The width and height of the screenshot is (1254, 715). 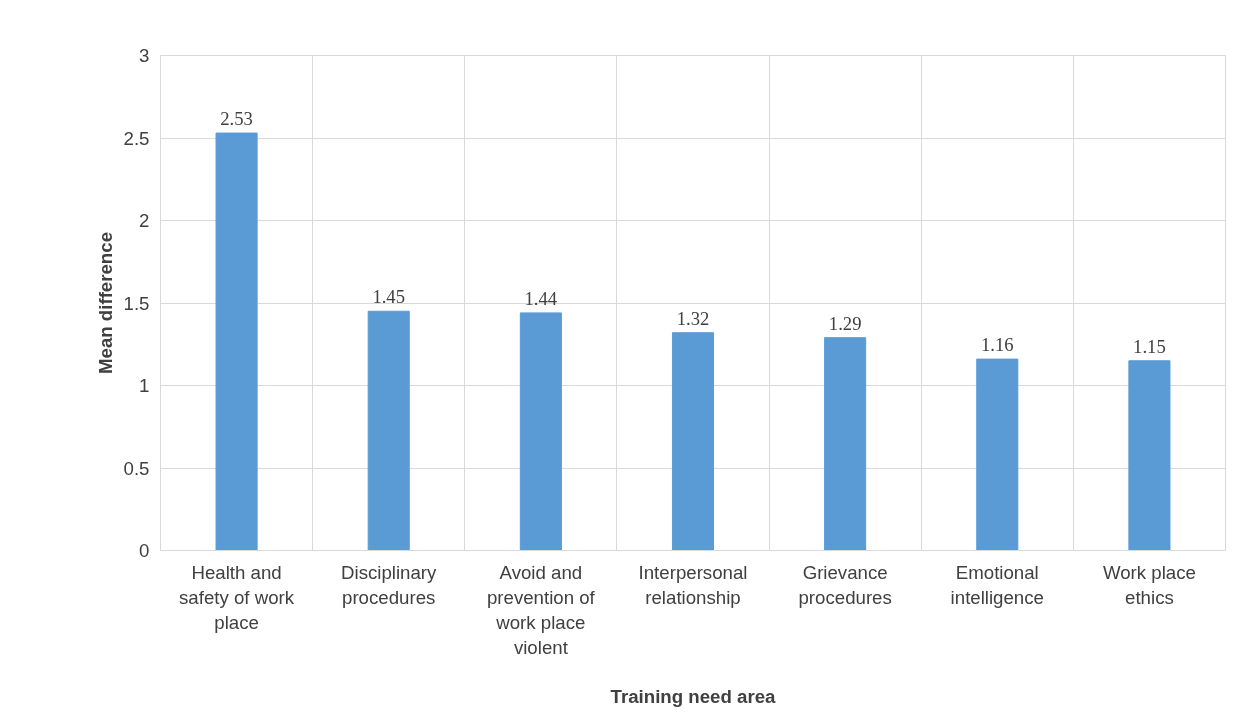 I want to click on x-tick-label: Work place ethics, so click(x=1149, y=584).